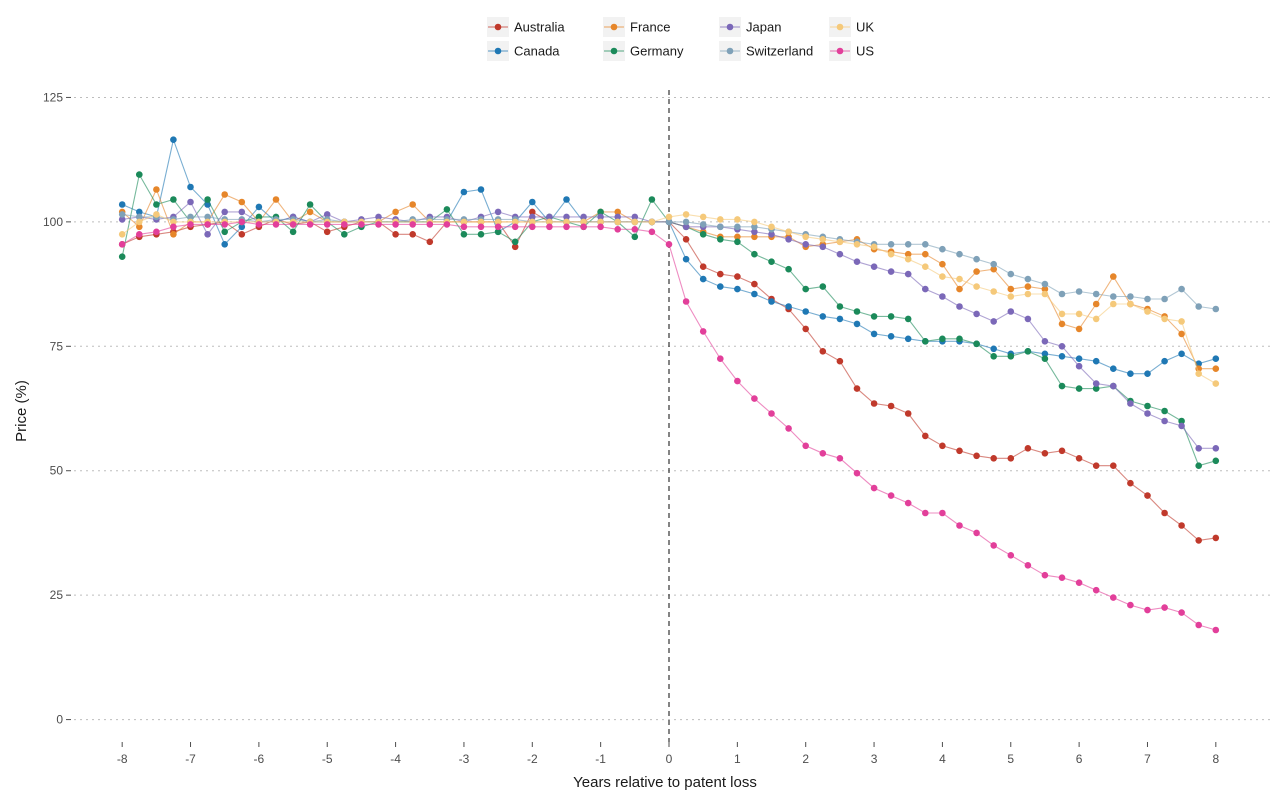 This screenshot has height=792, width=1282. What do you see at coordinates (327, 759) in the screenshot?
I see `x-tick-label: -5` at bounding box center [327, 759].